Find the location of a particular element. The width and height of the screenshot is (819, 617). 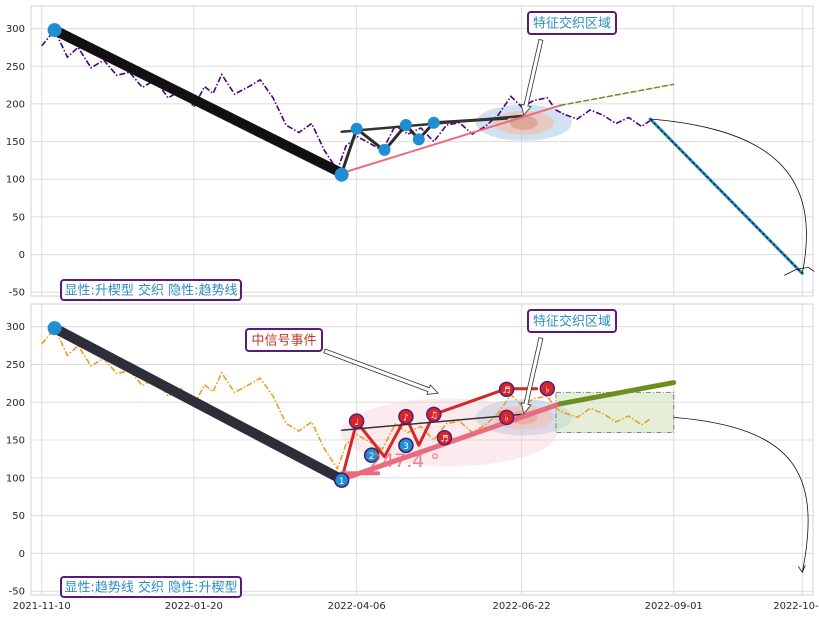

annotation-label: 中信号事件 is located at coordinates (283, 341).